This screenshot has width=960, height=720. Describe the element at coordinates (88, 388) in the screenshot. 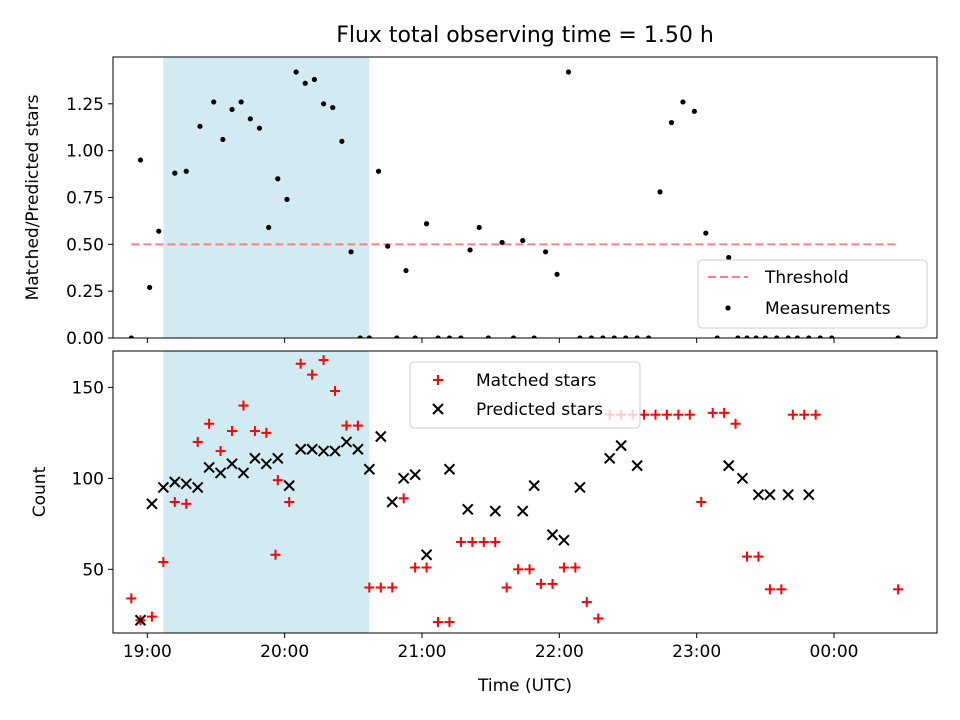

I see `y-tick-label: 150` at that location.